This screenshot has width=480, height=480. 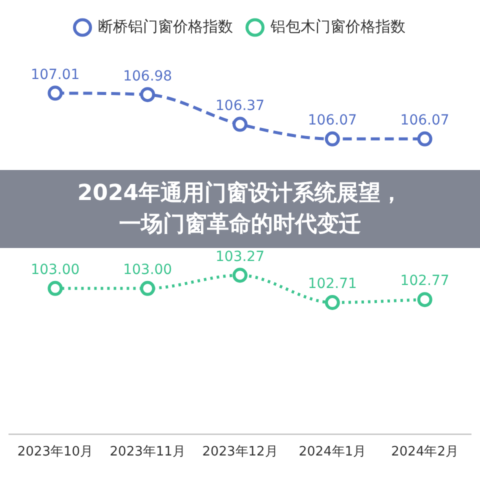 I want to click on data-label: 107.01, so click(x=55, y=74).